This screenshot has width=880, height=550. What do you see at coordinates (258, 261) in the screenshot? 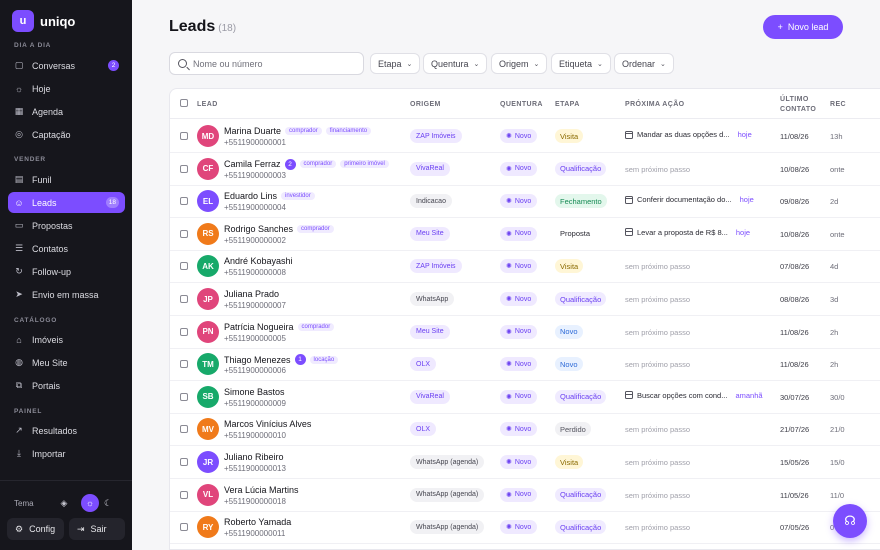
I see `lead-name: André Kobayashi` at bounding box center [258, 261].